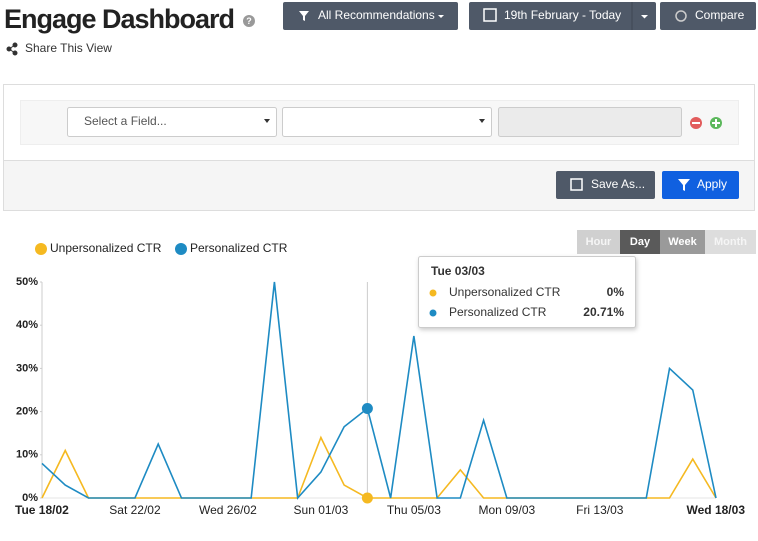  What do you see at coordinates (498, 312) in the screenshot?
I see `tooltip-label: Personalized CTR` at bounding box center [498, 312].